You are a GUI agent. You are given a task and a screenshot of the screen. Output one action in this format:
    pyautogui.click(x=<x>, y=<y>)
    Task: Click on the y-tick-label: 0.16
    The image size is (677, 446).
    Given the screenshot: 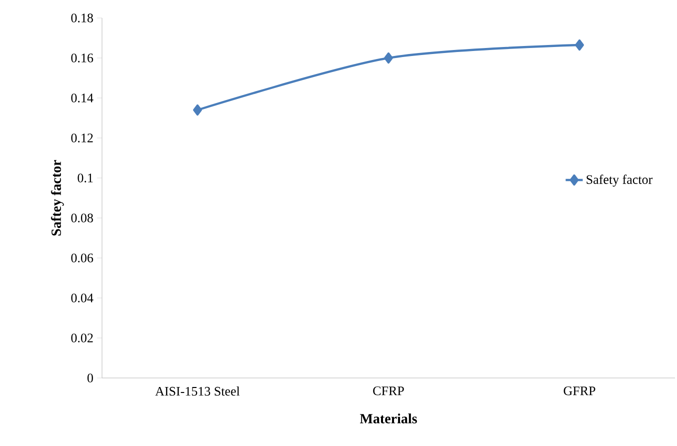 What is the action you would take?
    pyautogui.click(x=82, y=58)
    